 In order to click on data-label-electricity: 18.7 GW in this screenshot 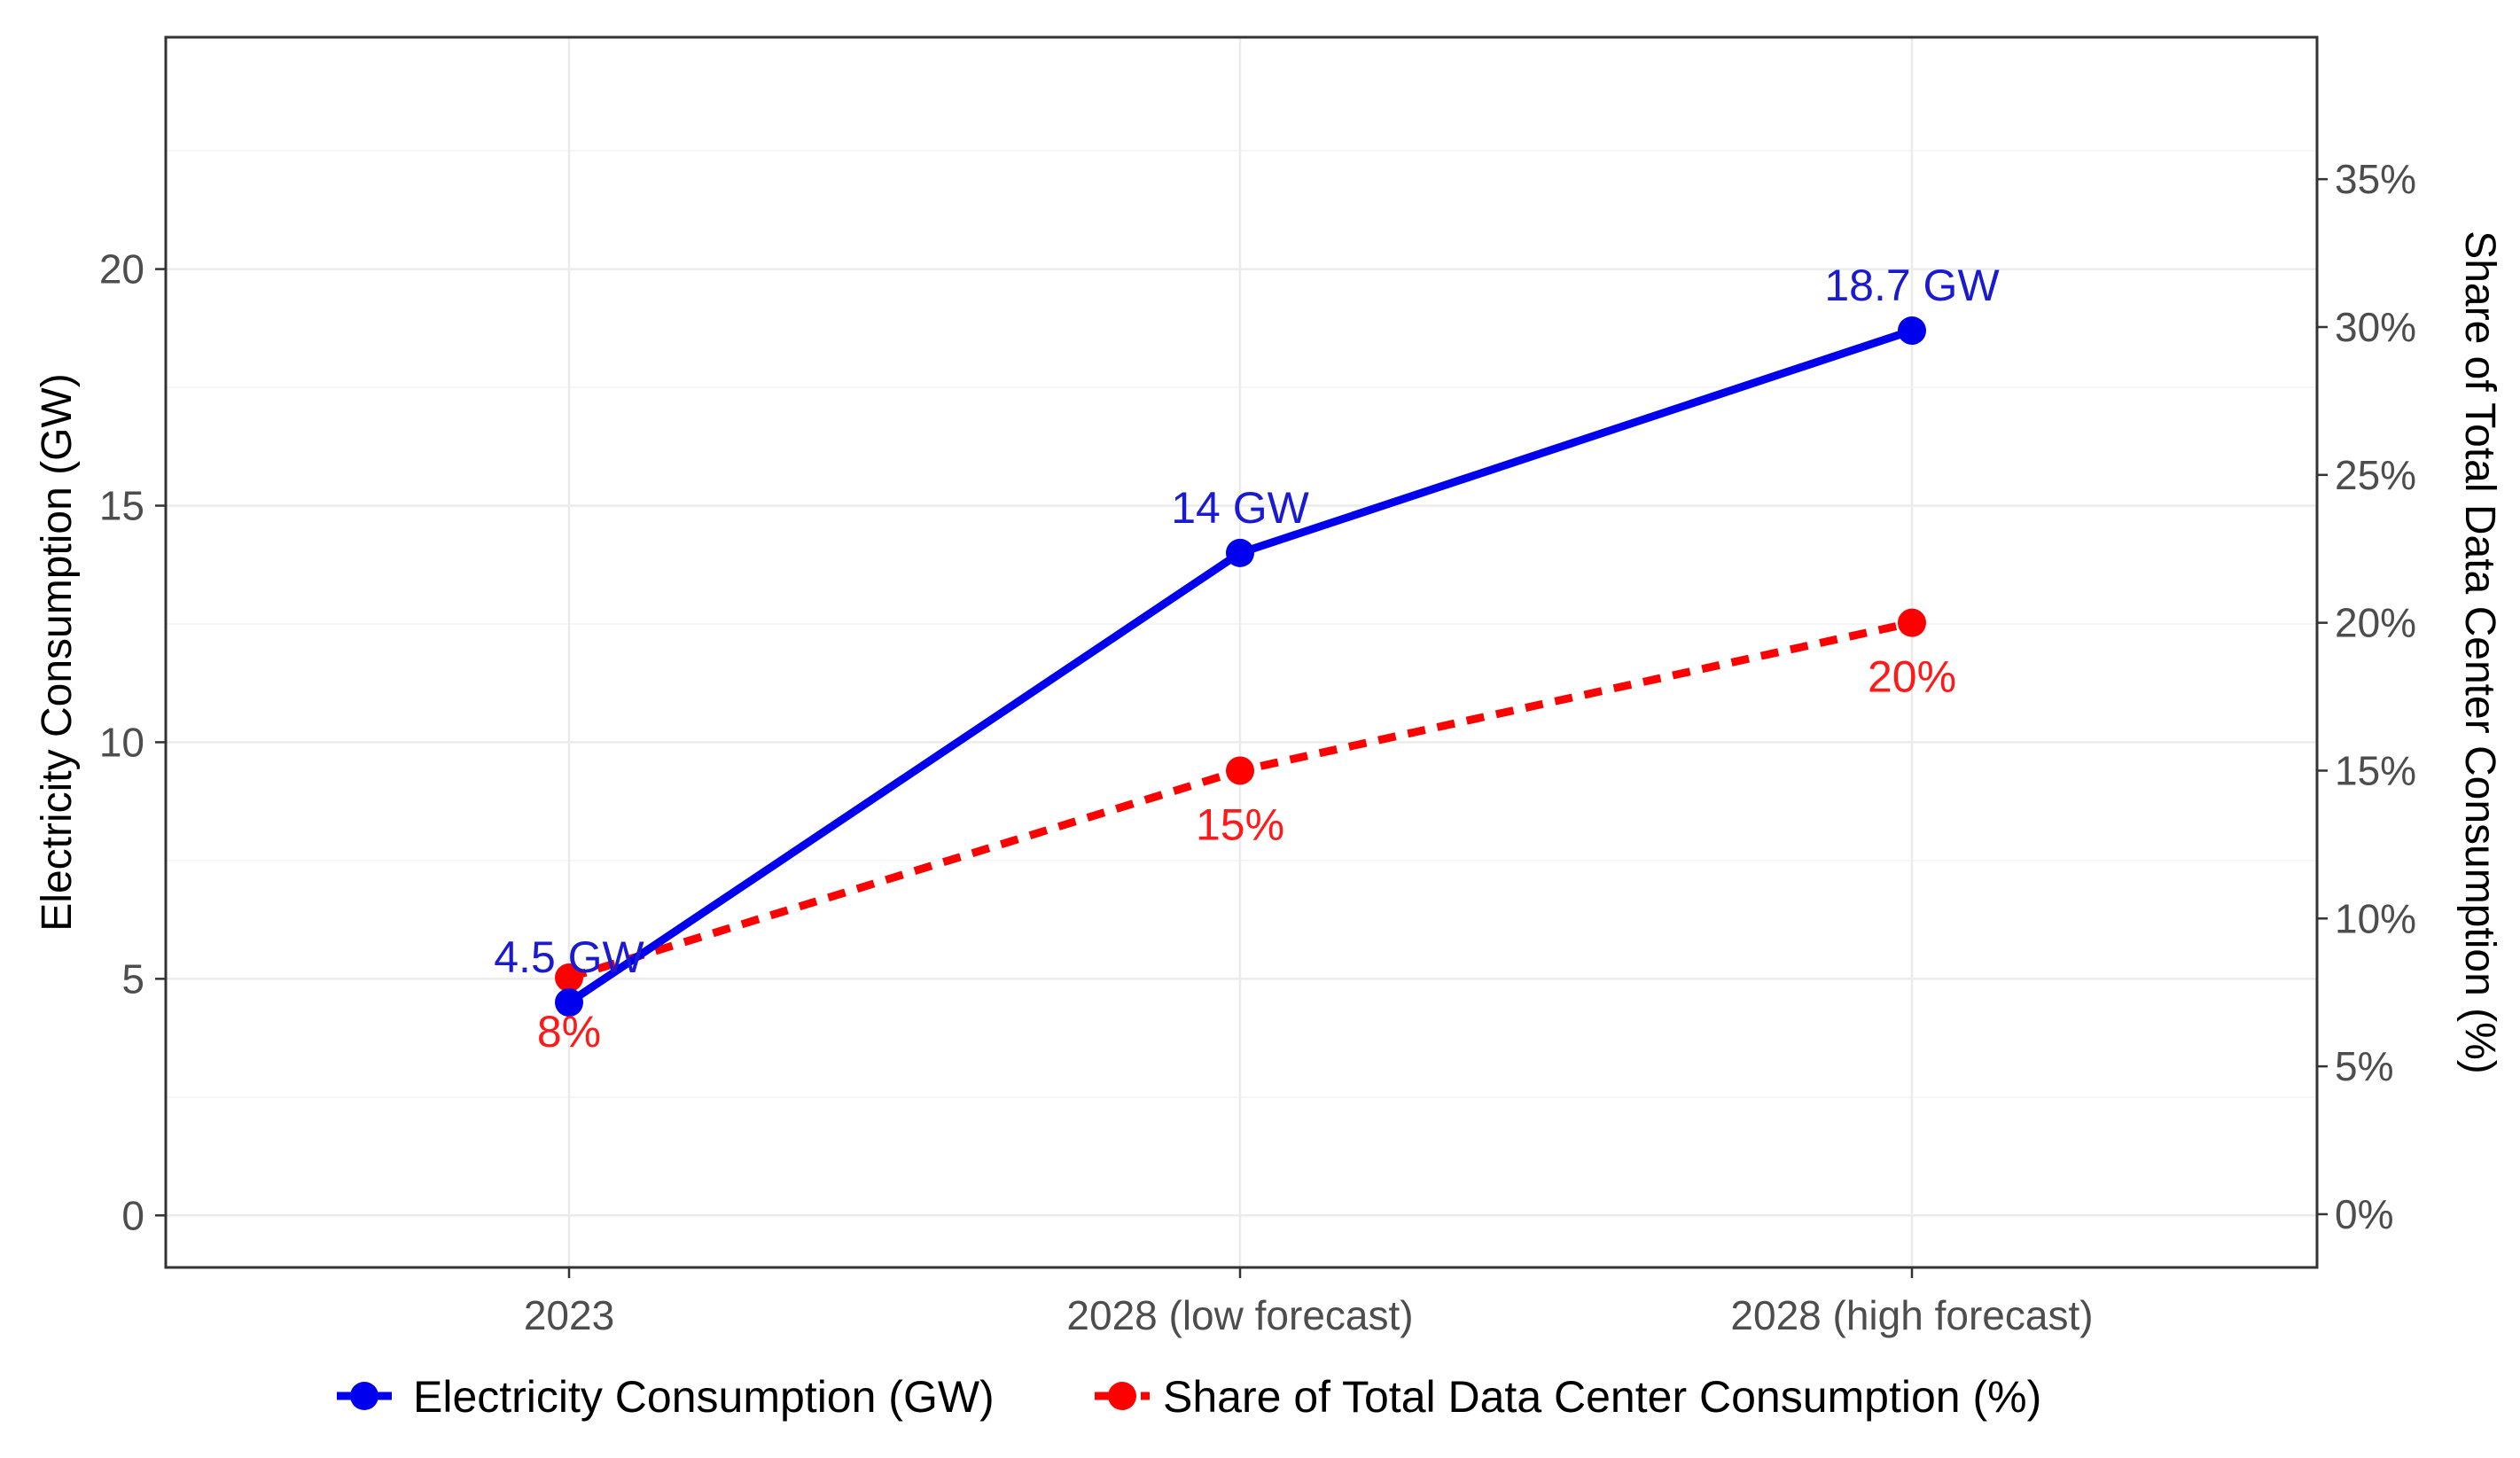, I will do `click(1912, 285)`.